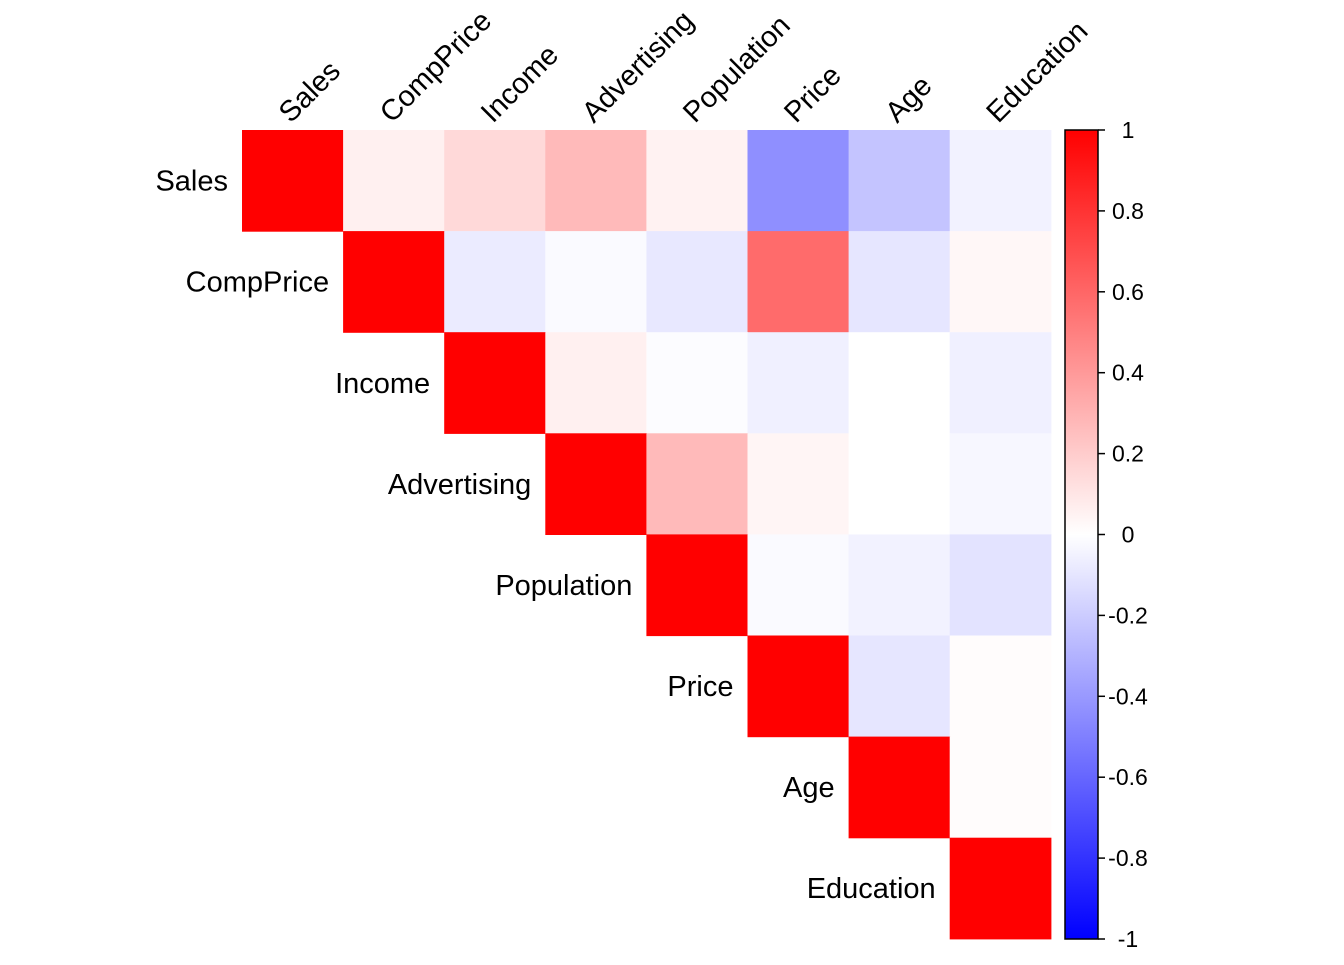 The width and height of the screenshot is (1344, 965). What do you see at coordinates (1128, 777) in the screenshot?
I see `legend-tick-label: -0.6` at bounding box center [1128, 777].